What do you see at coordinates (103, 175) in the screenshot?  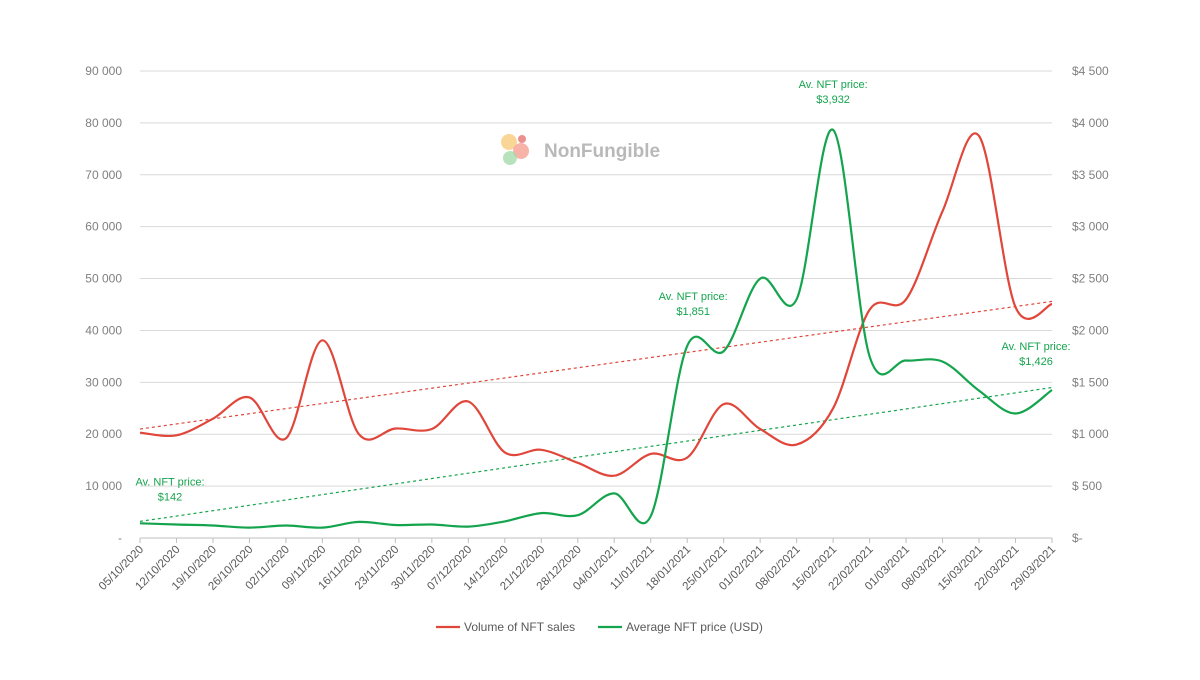 I see `y-left-tick-label: 70 000` at bounding box center [103, 175].